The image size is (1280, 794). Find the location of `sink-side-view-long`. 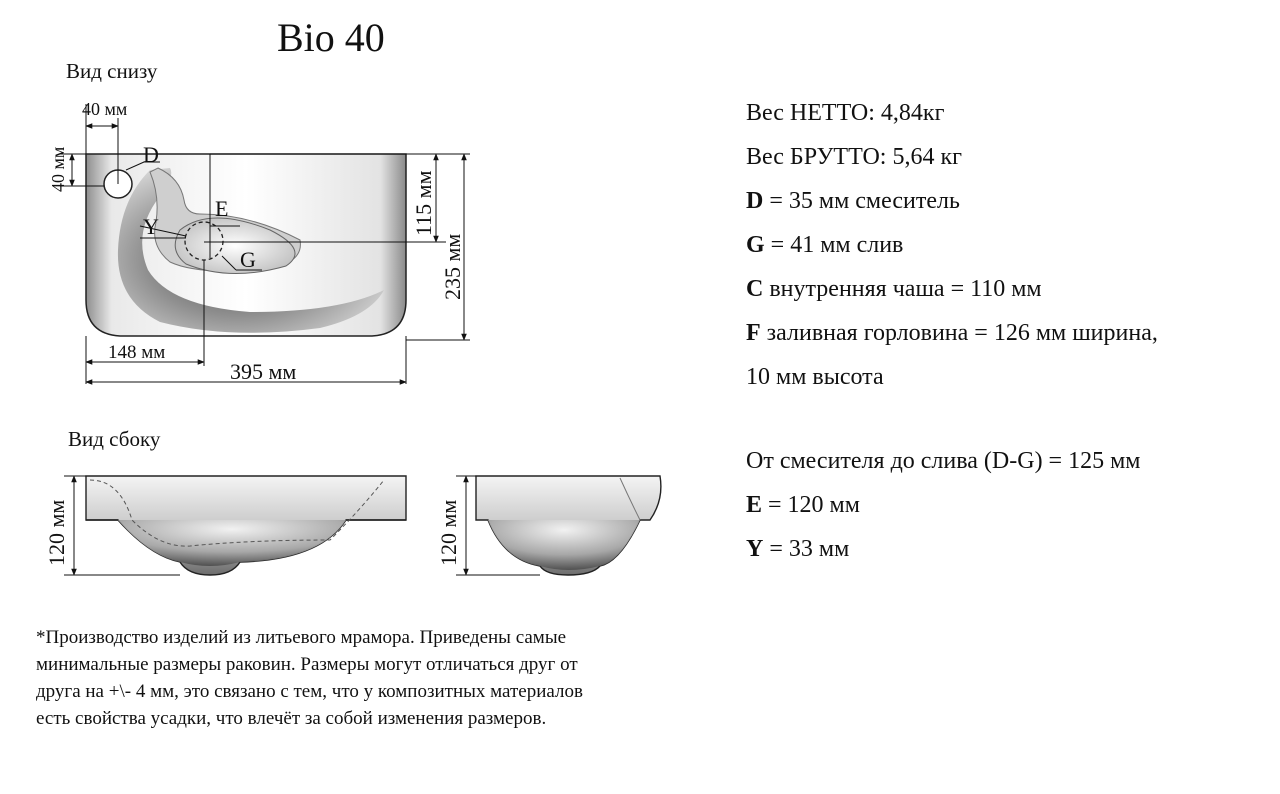

sink-side-view-long is located at coordinates (246, 525).